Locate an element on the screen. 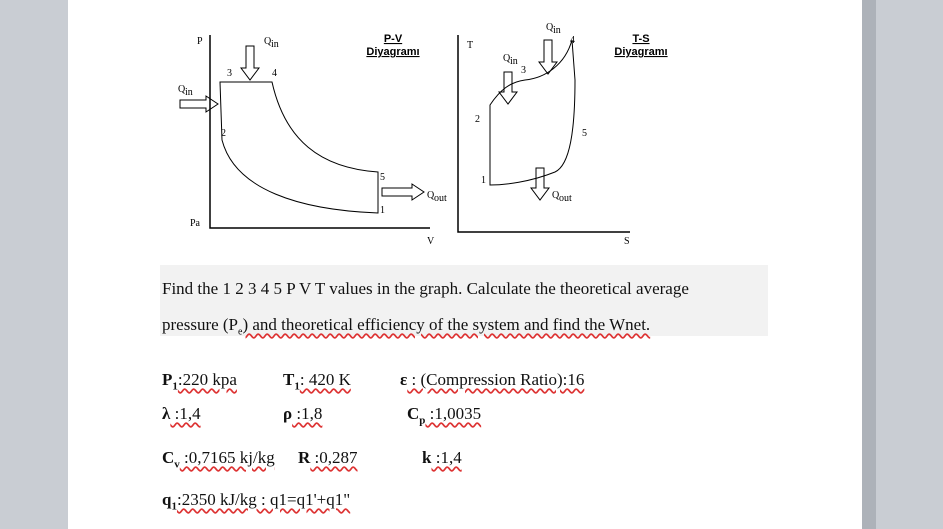 The height and width of the screenshot is (529, 943). given-item: λ :1,4 is located at coordinates (181, 414).